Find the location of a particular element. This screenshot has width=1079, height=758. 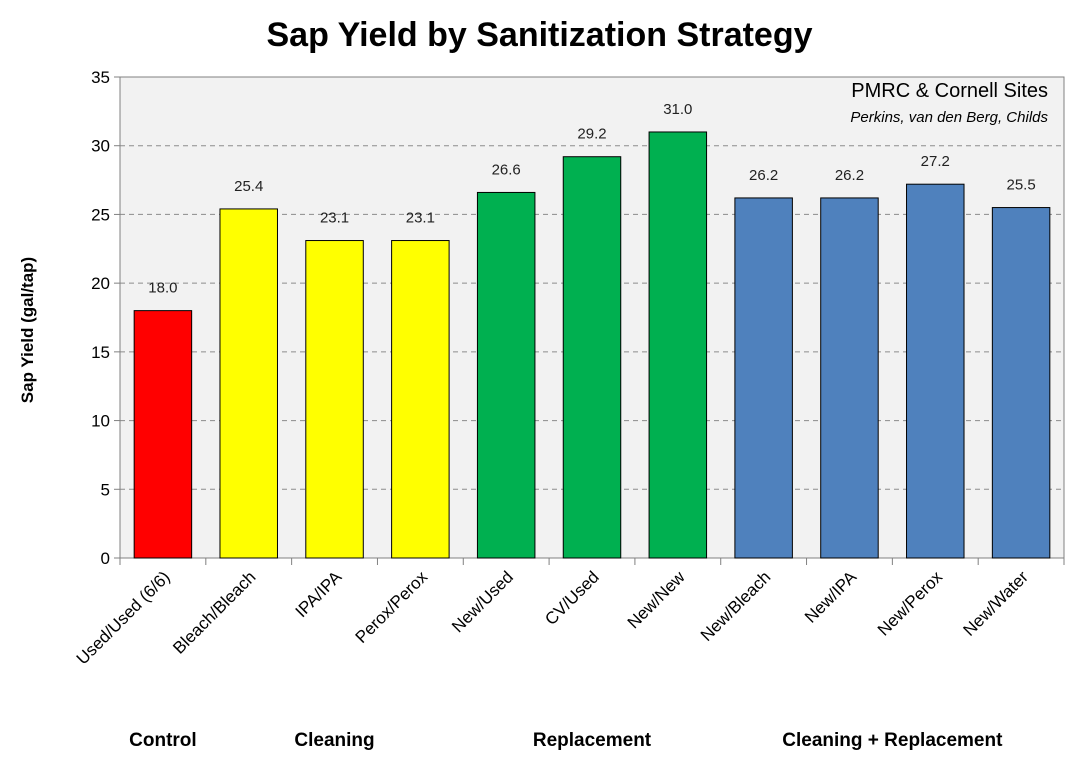

y-tick-label: 25 is located at coordinates (100, 214).